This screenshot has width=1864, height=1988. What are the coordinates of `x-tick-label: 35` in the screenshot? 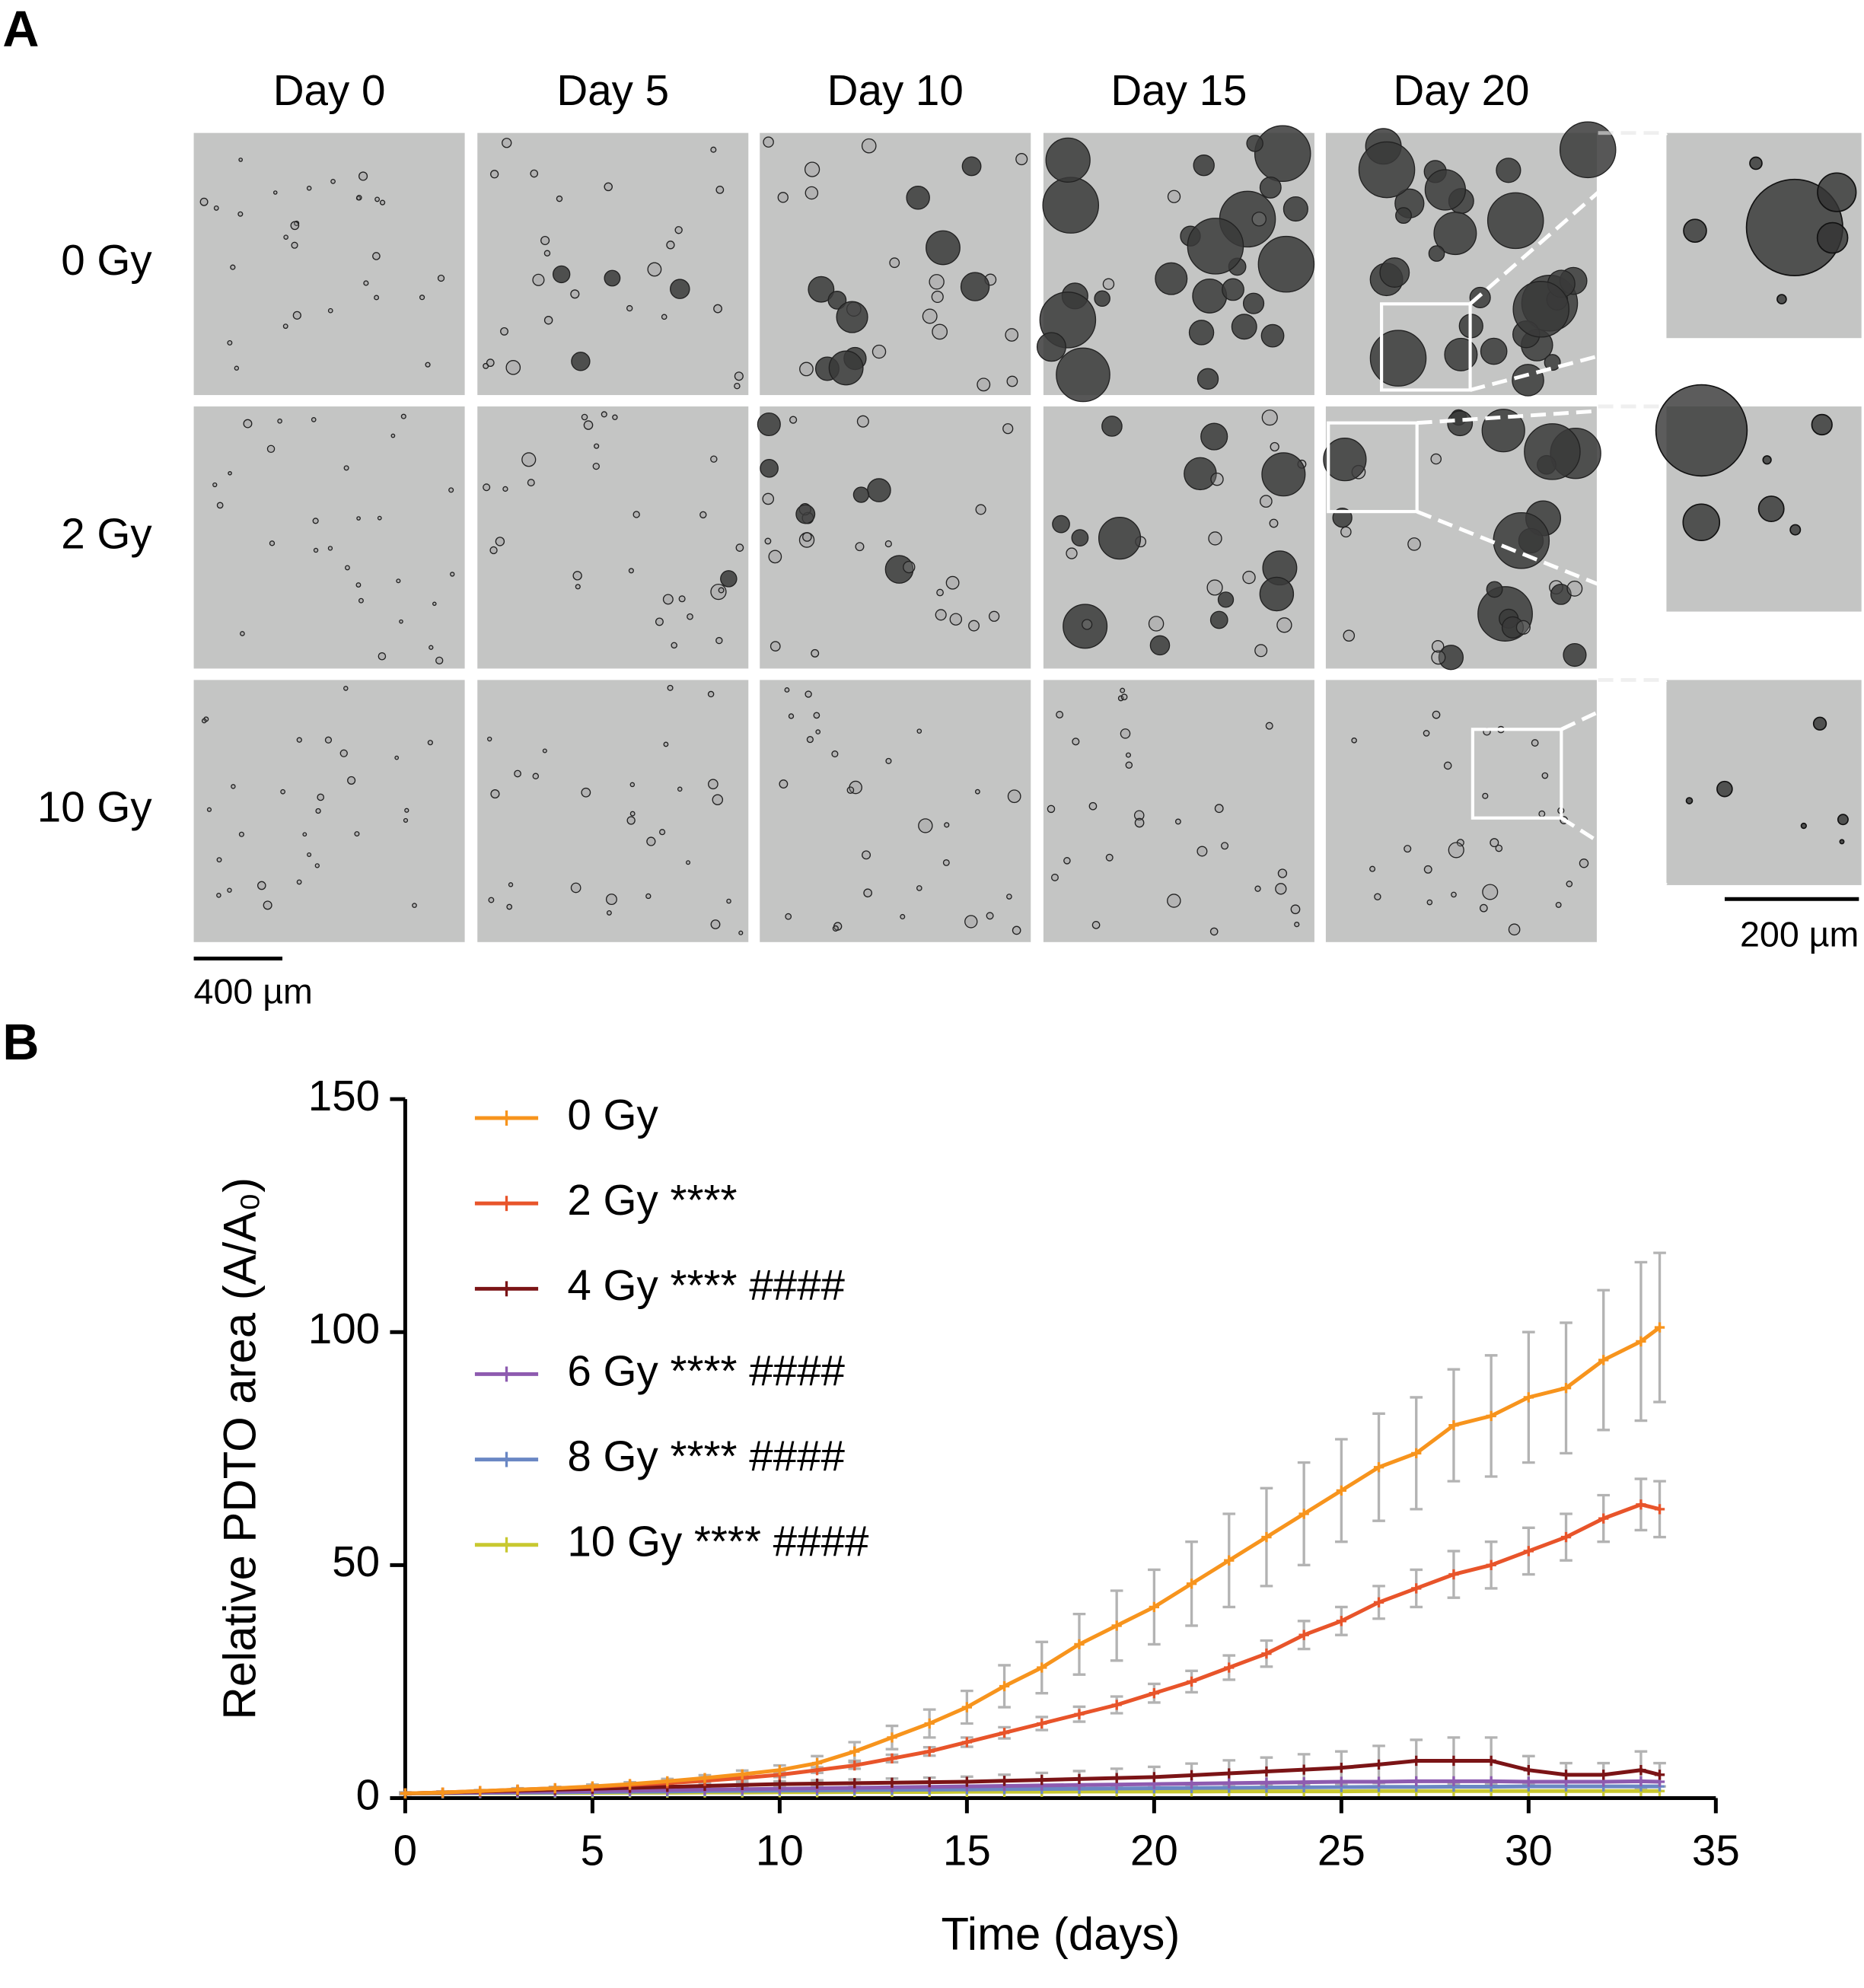 It's located at (1716, 1851).